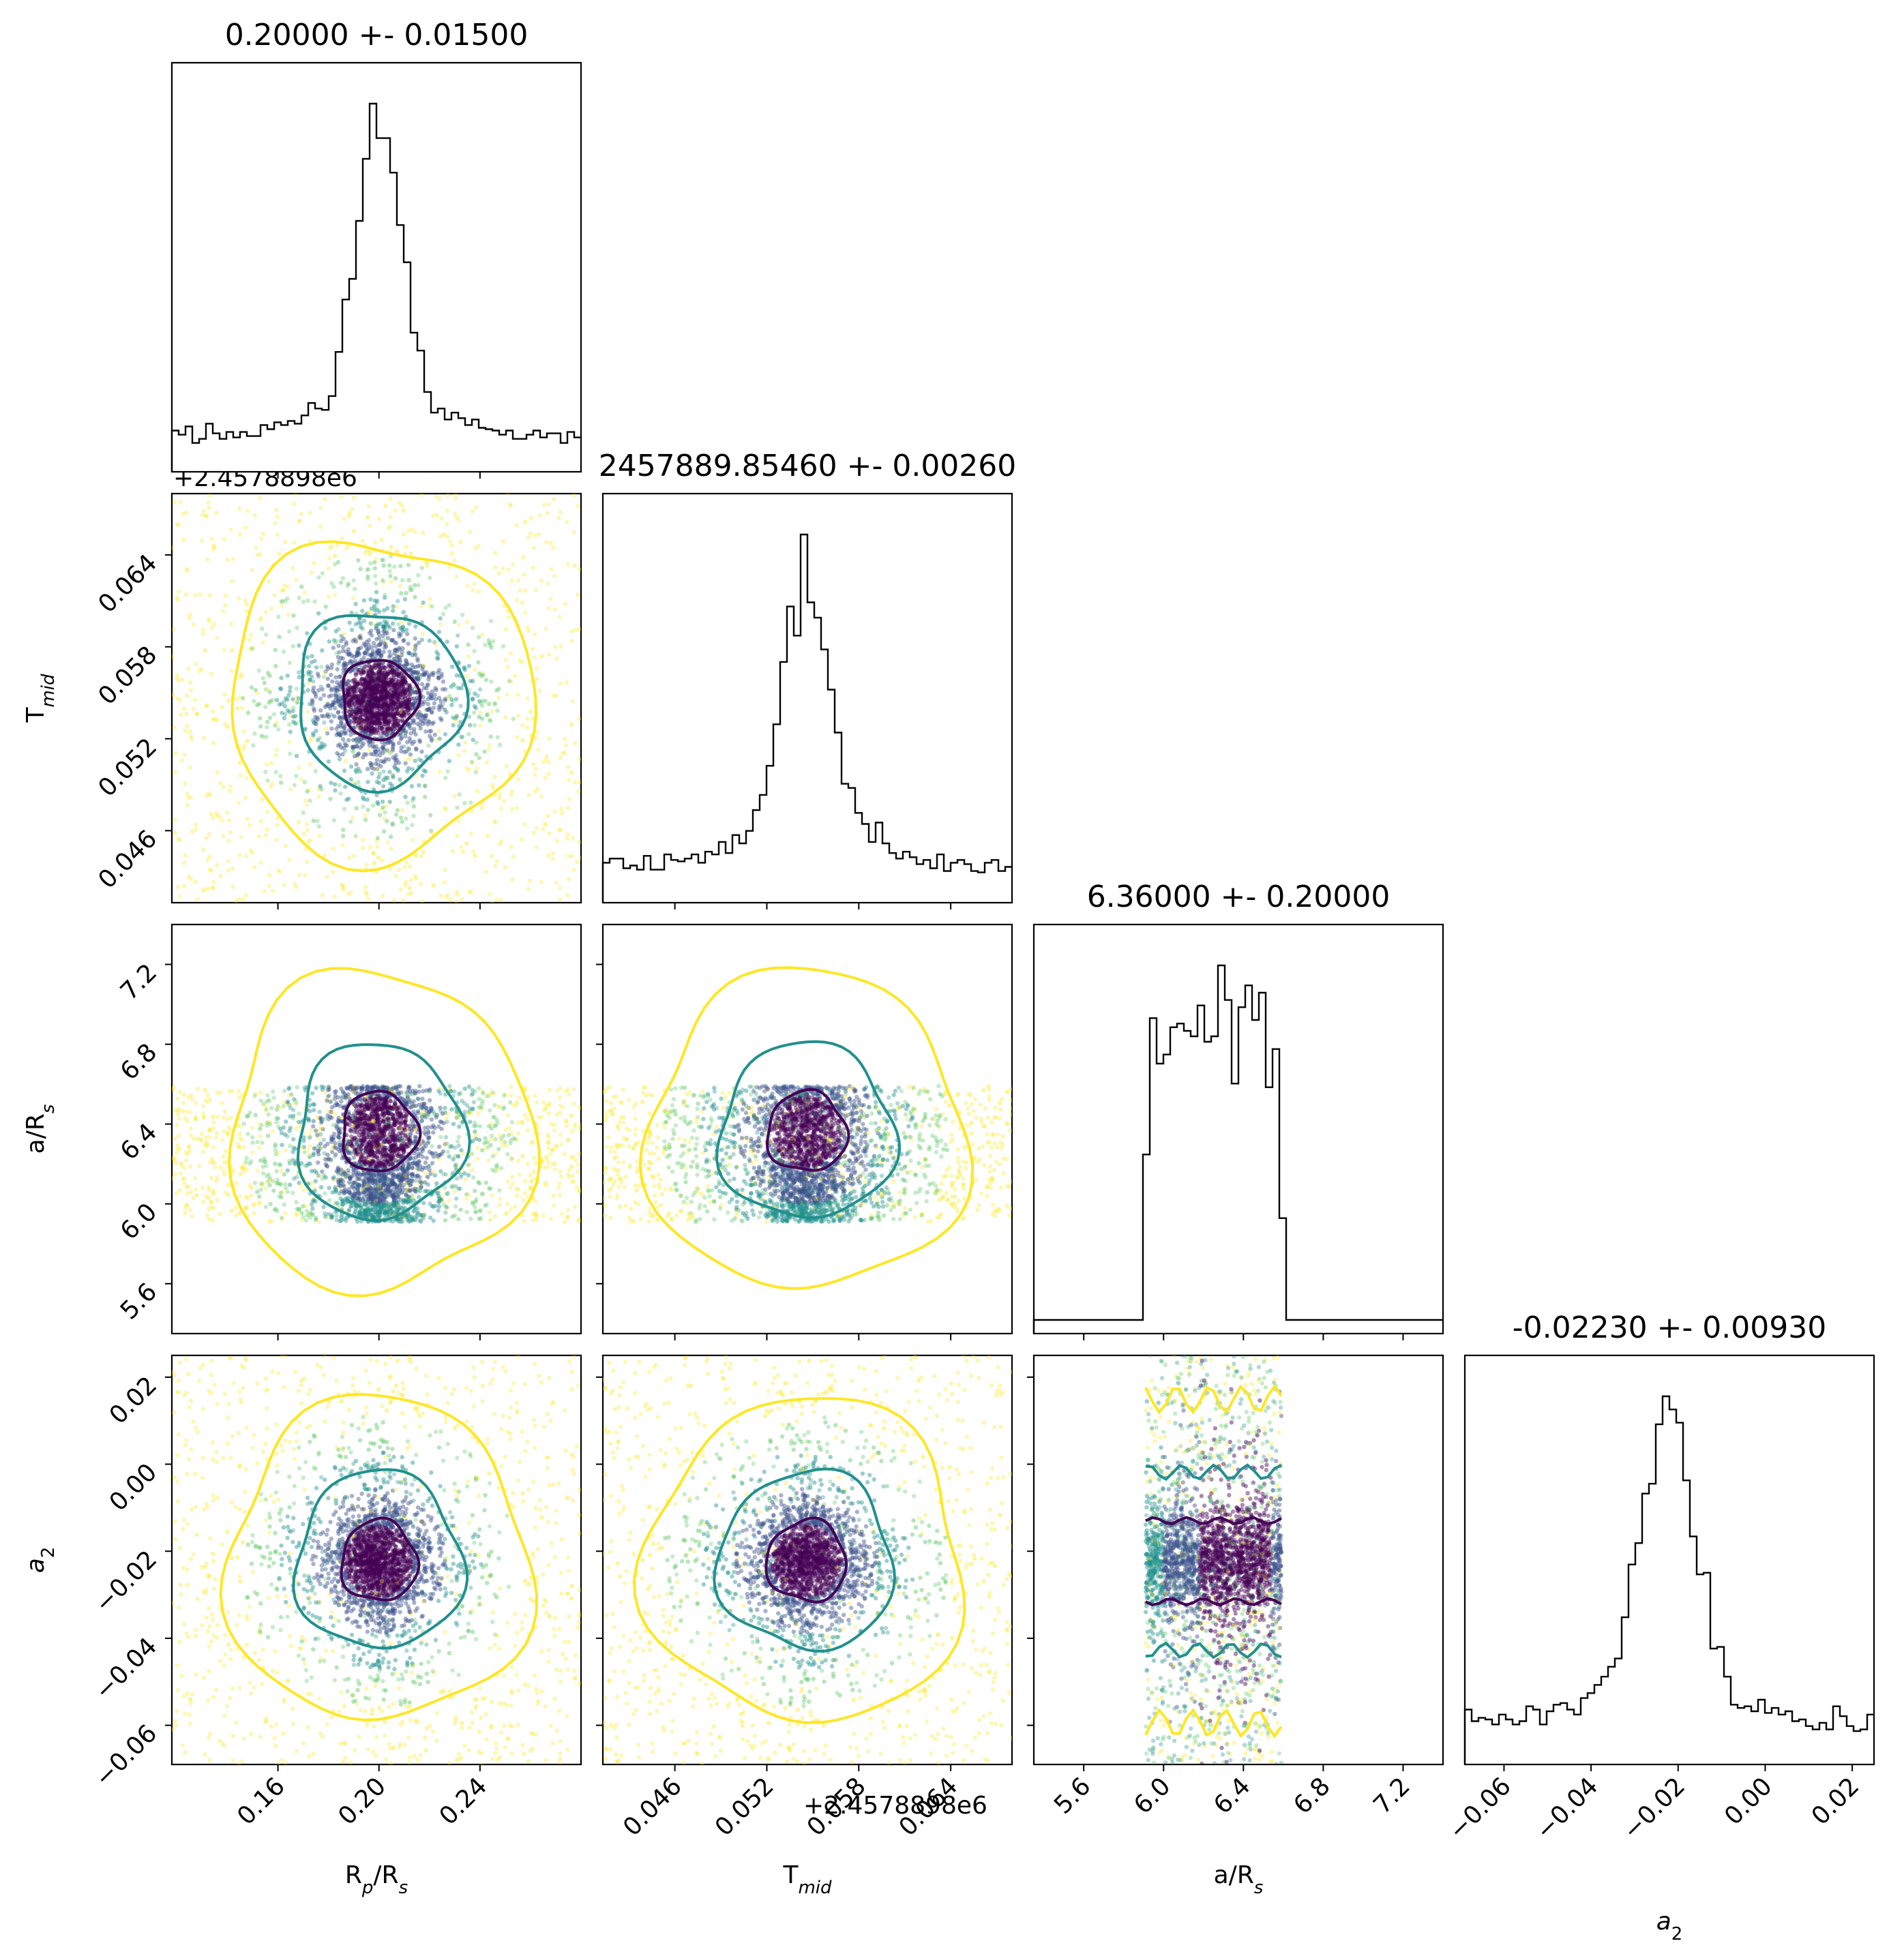 The image size is (1904, 1954). What do you see at coordinates (807, 1560) in the screenshot?
I see `panel-a2-tmid` at bounding box center [807, 1560].